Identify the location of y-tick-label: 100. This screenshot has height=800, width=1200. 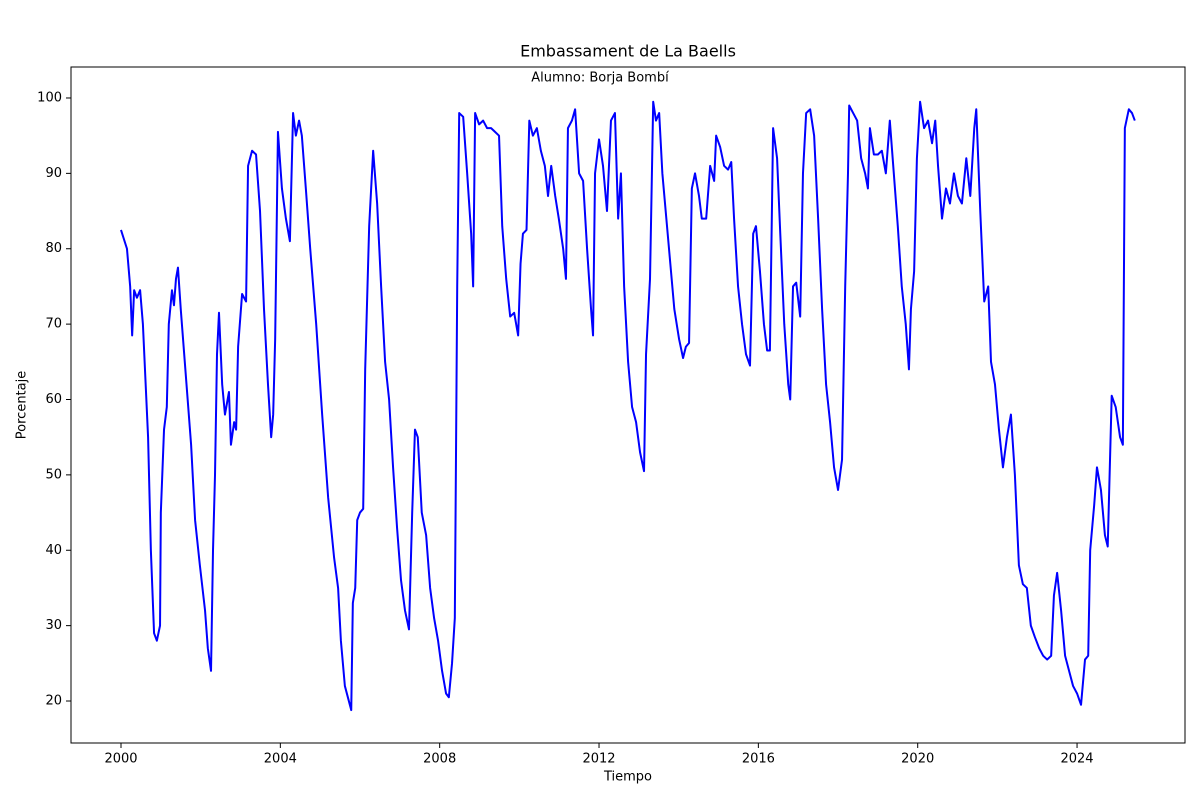
(49, 97).